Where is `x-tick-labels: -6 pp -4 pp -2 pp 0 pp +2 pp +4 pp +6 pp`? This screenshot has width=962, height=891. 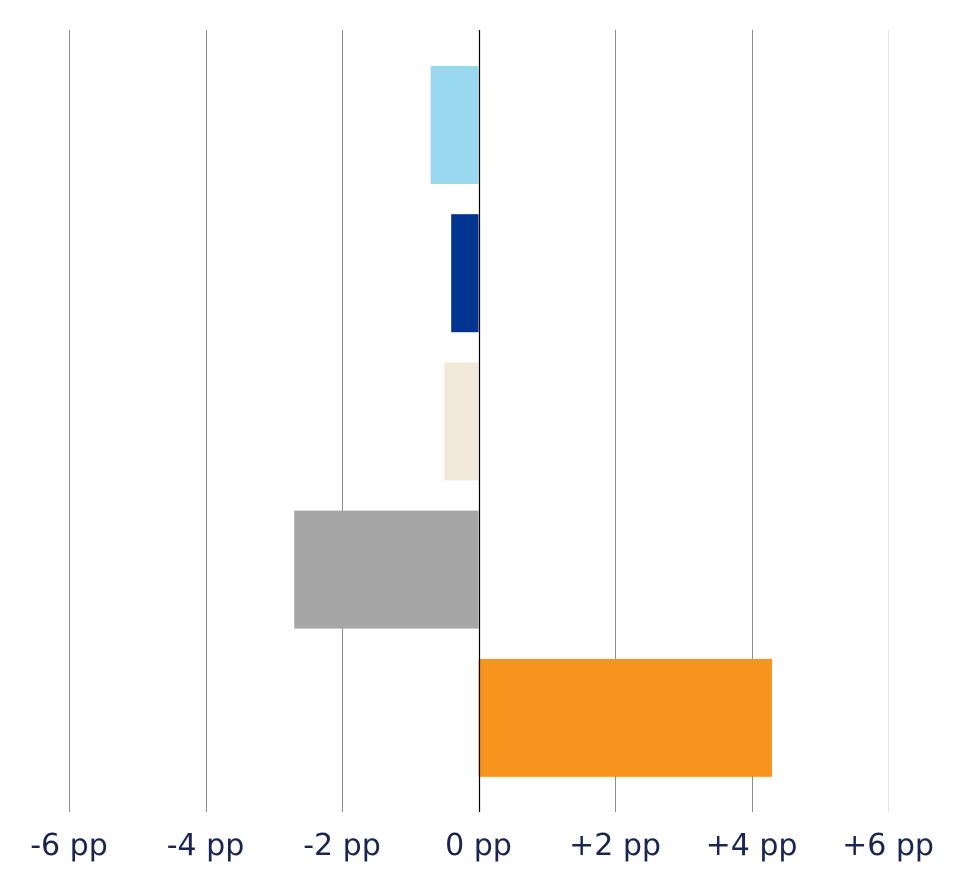 x-tick-labels: -6 pp -4 pp -2 pp 0 pp +2 pp +4 pp +6 pp is located at coordinates (482, 845).